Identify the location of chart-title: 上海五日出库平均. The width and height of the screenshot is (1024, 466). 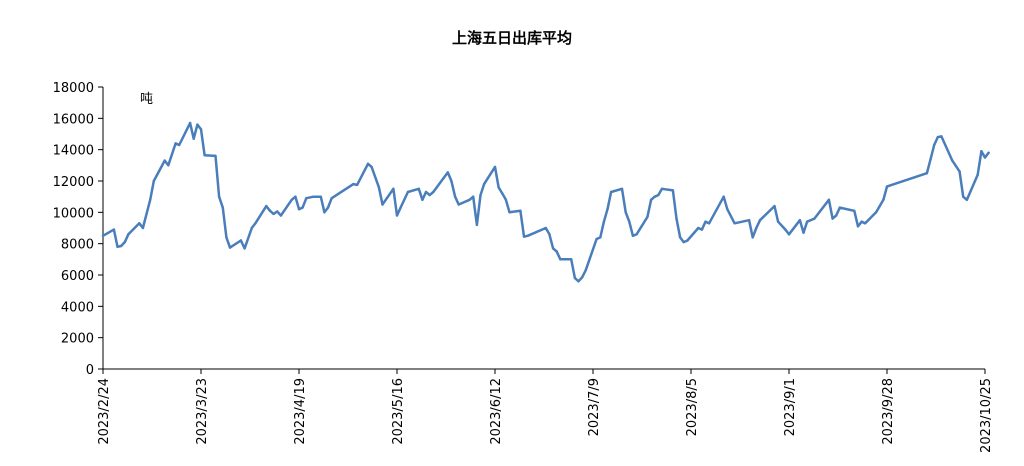
(512, 38).